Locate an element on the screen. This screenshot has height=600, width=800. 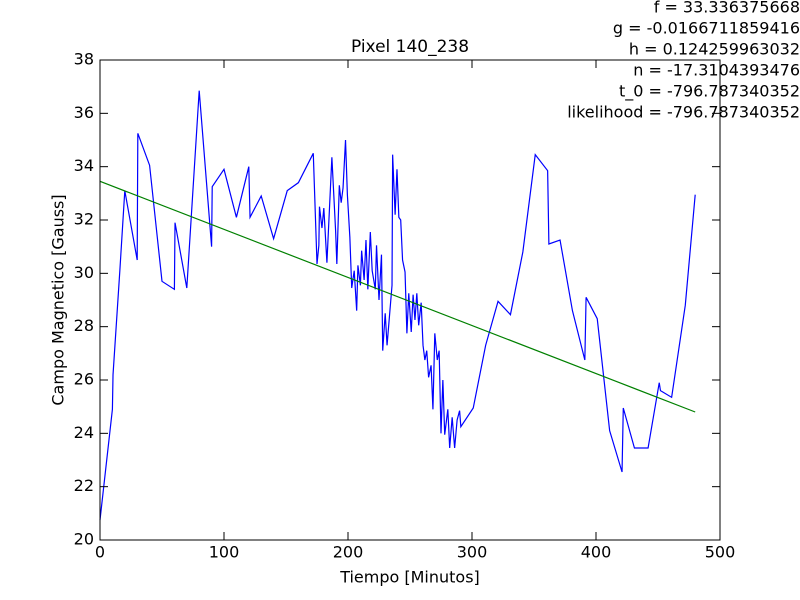
x-tick-label: 300 is located at coordinates (472, 552).